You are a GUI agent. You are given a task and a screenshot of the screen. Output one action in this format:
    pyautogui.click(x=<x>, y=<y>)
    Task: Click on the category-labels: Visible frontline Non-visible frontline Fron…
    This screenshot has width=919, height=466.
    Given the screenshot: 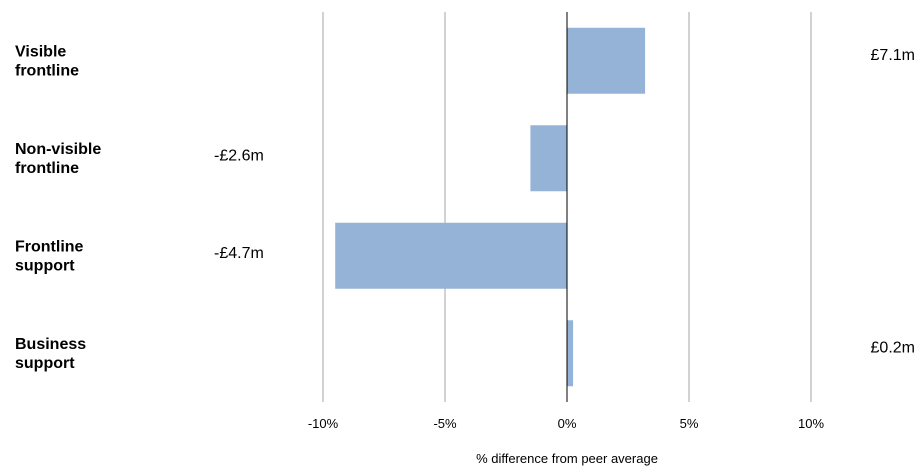 What is the action you would take?
    pyautogui.click(x=58, y=207)
    